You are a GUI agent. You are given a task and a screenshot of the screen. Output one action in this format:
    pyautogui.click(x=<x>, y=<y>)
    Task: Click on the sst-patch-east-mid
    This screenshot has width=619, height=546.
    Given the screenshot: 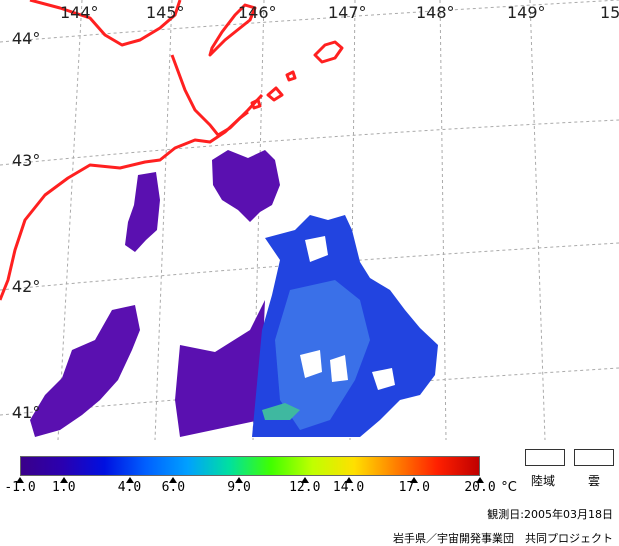 What is the action you would take?
    pyautogui.click(x=322, y=355)
    